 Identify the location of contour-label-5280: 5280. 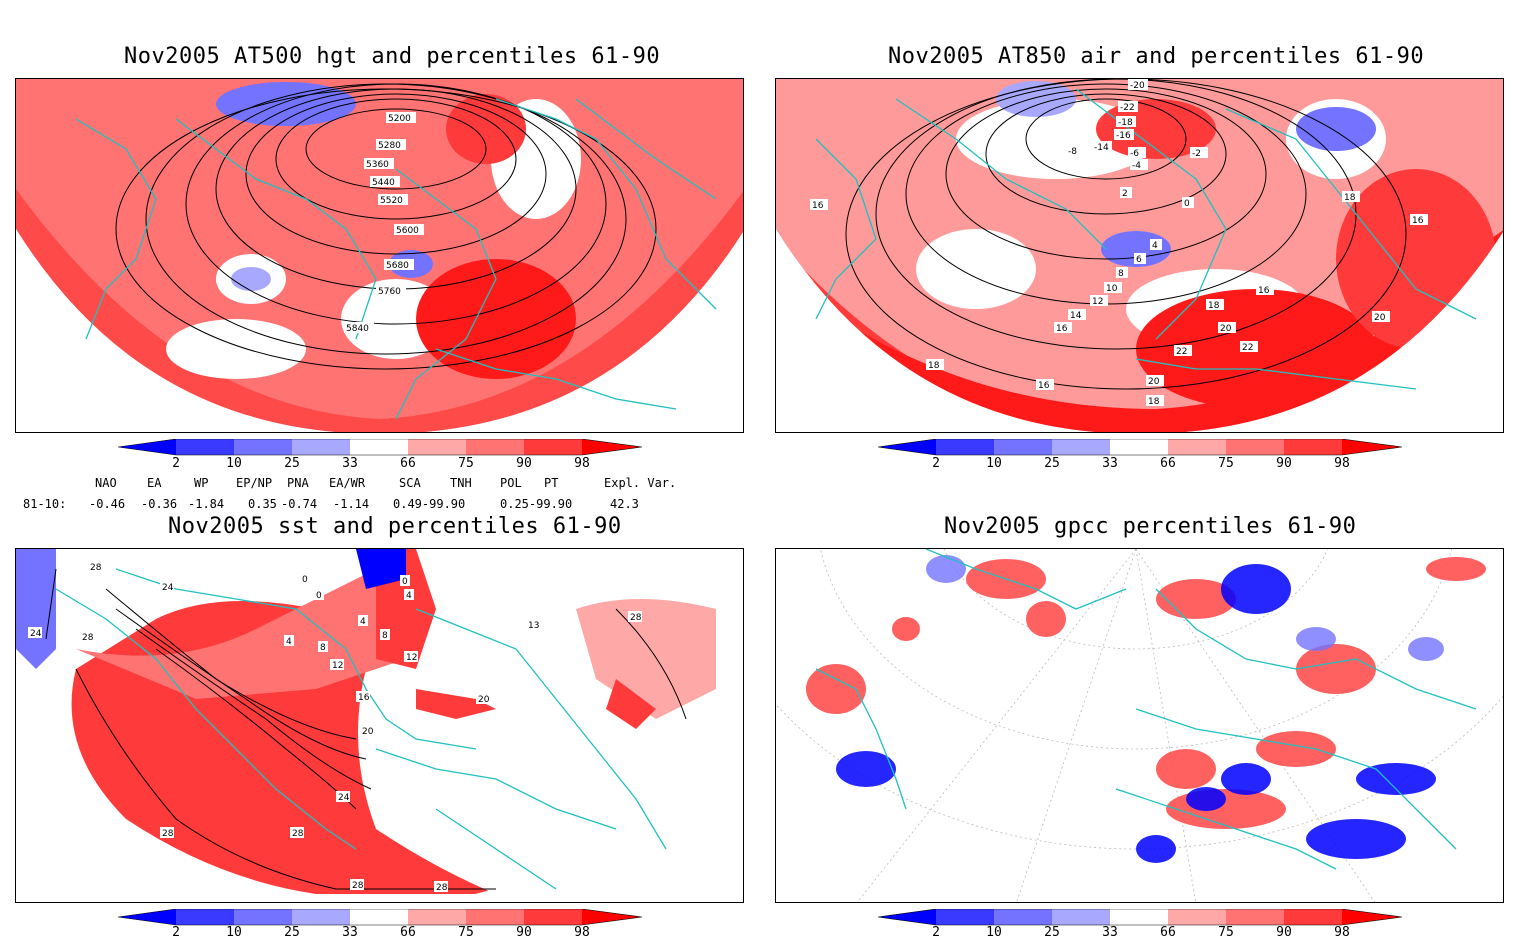
(389, 146).